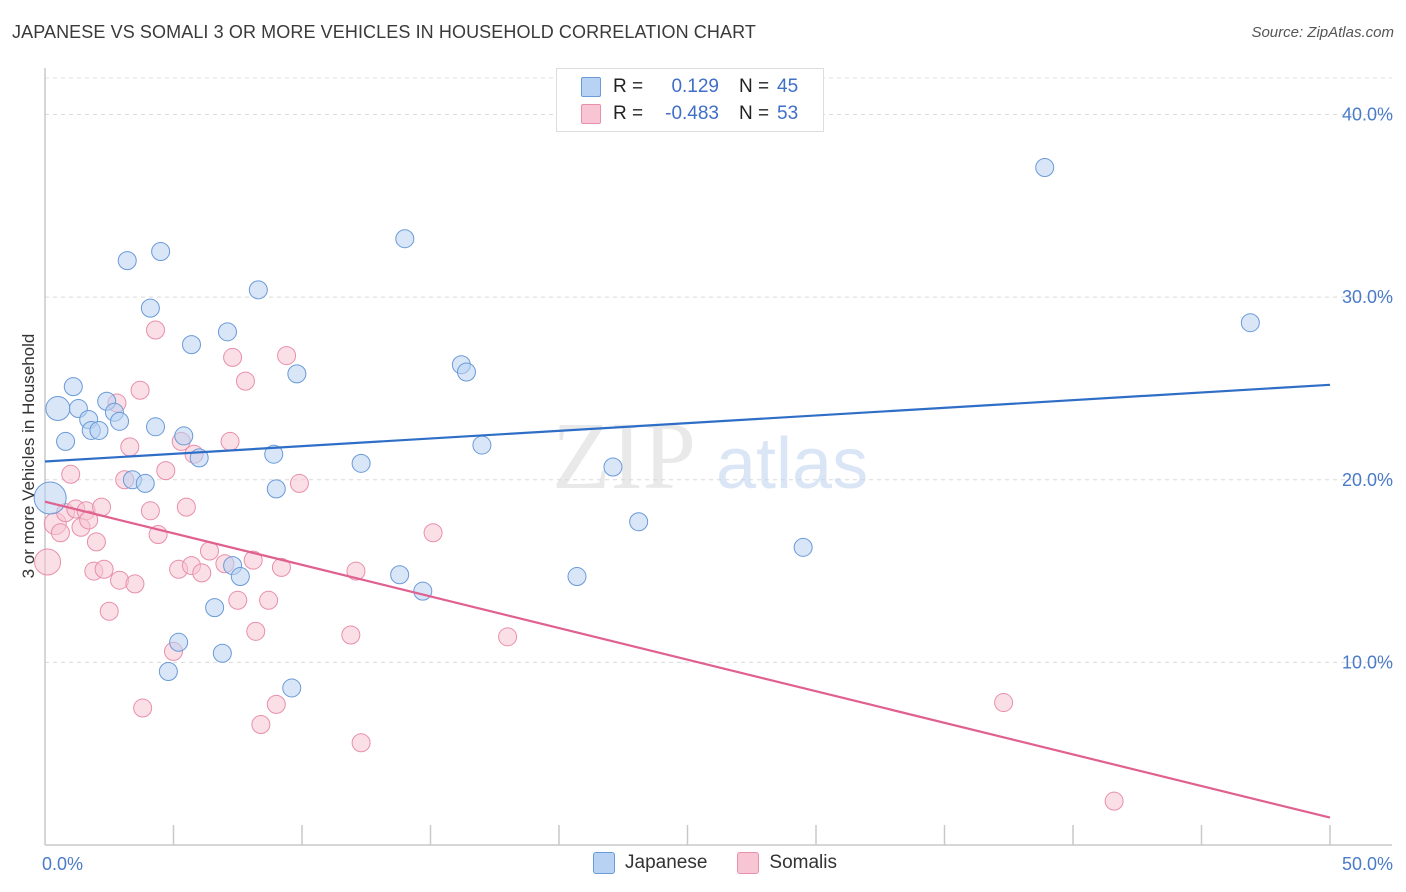 Image resolution: width=1406 pixels, height=892 pixels. Describe the element at coordinates (1367, 115) in the screenshot. I see `y-tick-label: 40.0%` at that location.